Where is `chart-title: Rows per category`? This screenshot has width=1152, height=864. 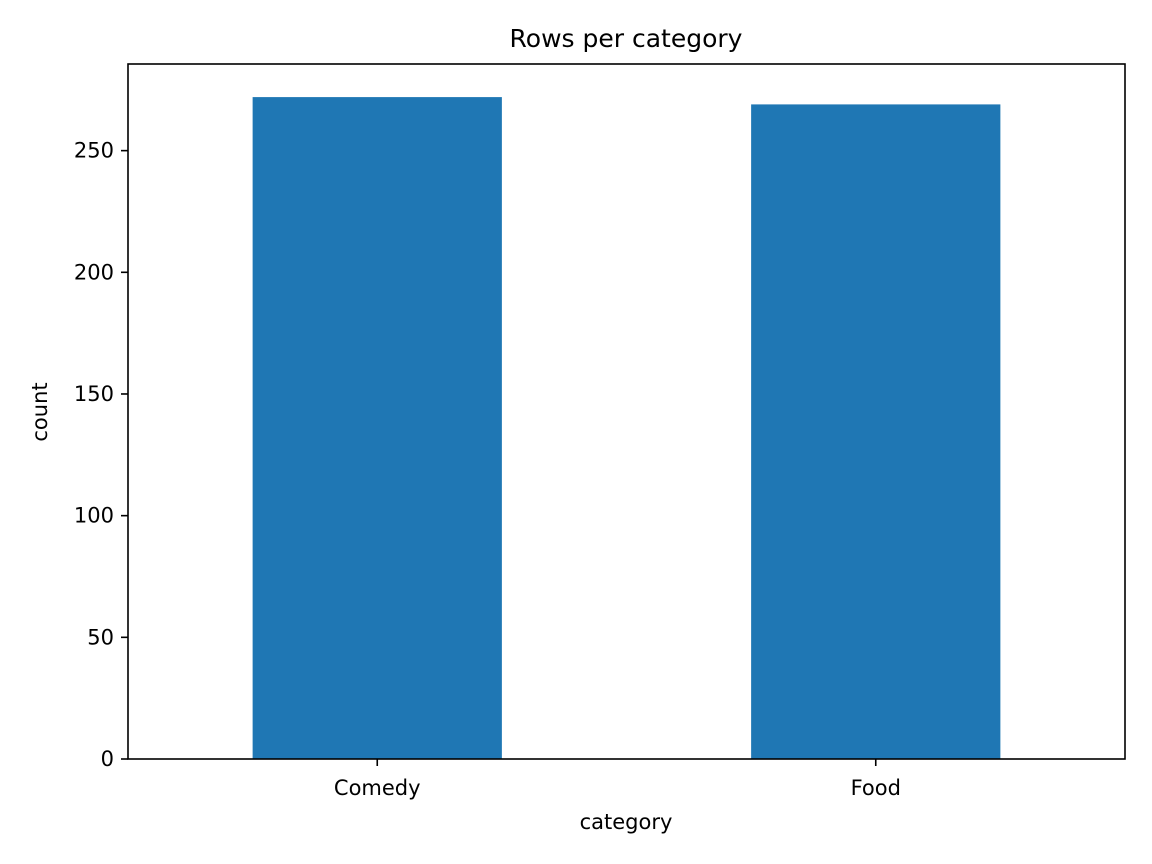 chart-title: Rows per category is located at coordinates (626, 38).